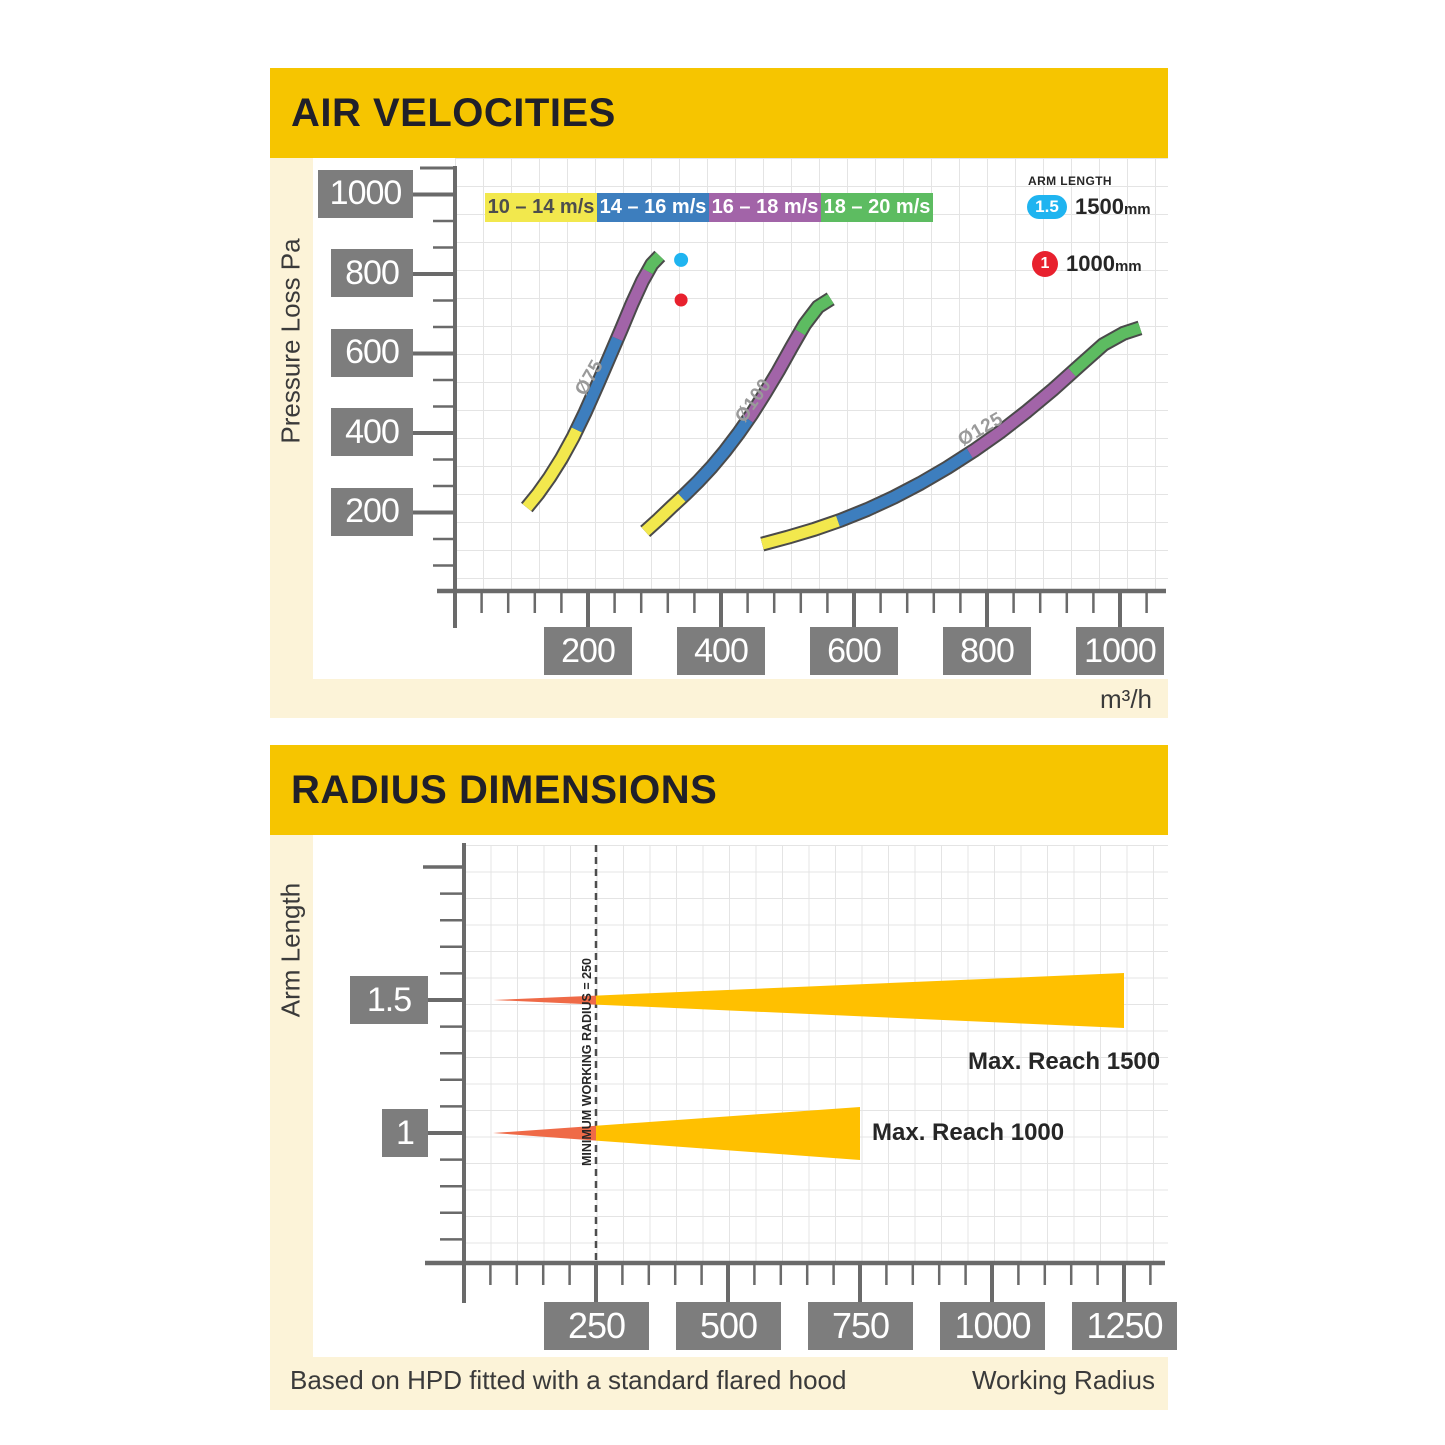 The height and width of the screenshot is (1445, 1445). I want to click on arm-axis-strip, so click(291, 1096).